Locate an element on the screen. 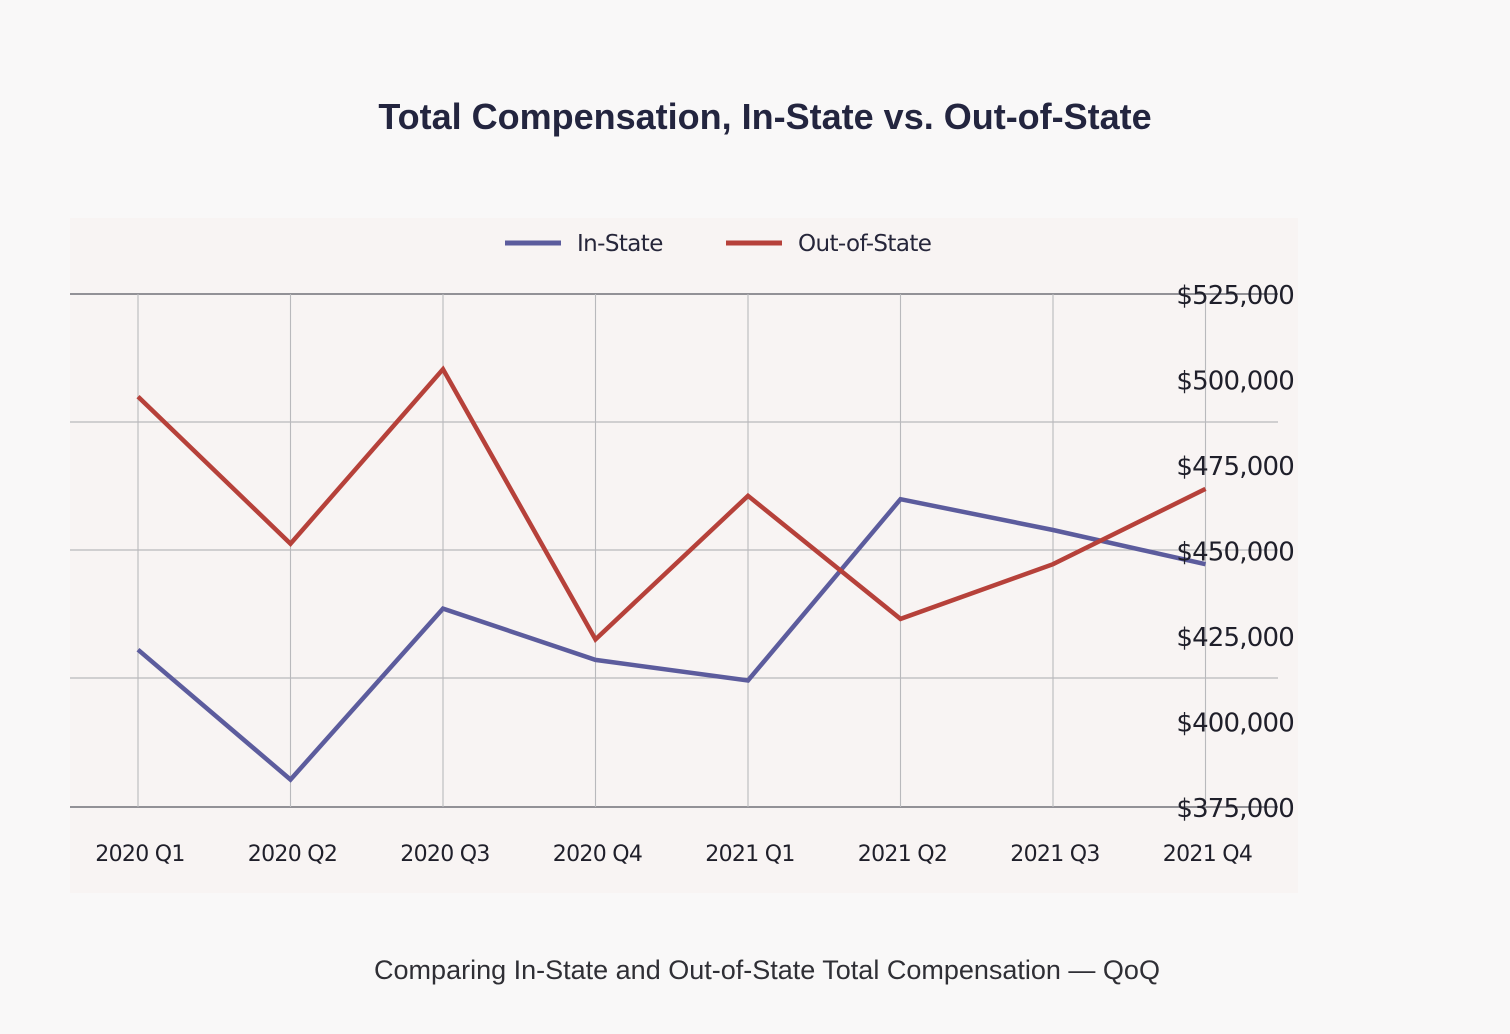  y-tick-label: $475,000 is located at coordinates (1235, 467).